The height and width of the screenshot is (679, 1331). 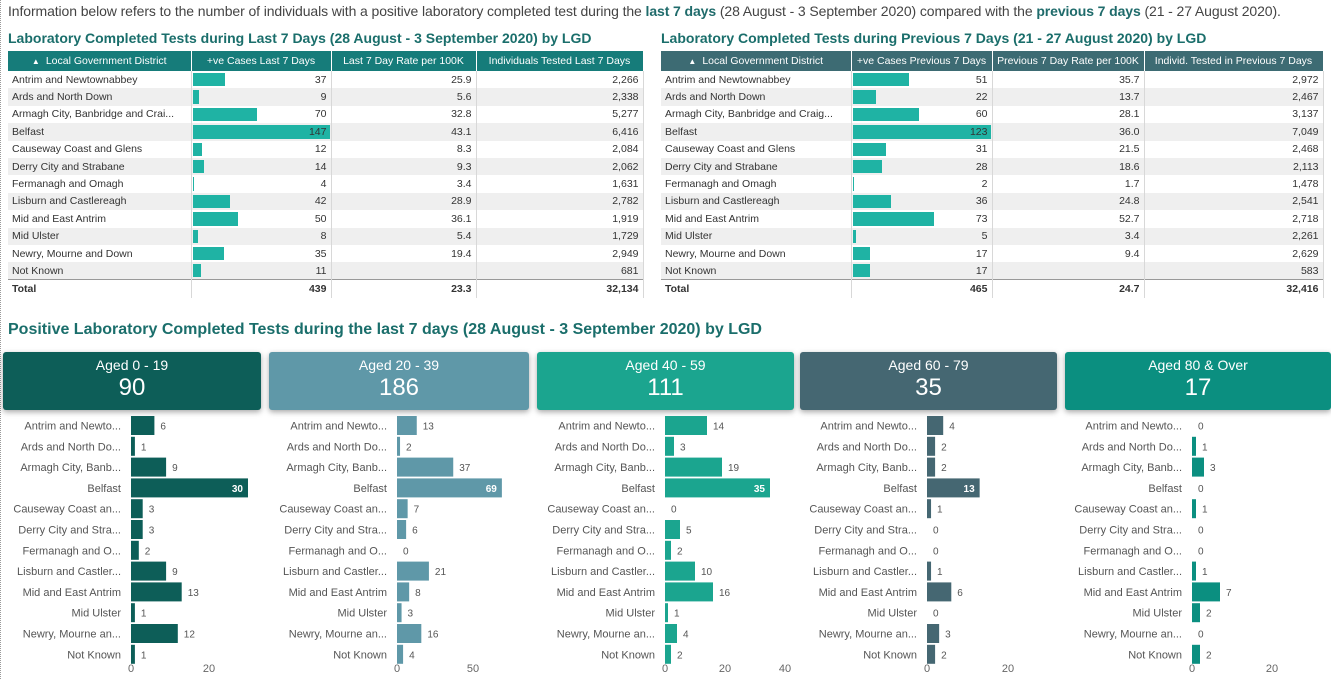 I want to click on table-row: Not Known 17 583, so click(x=992, y=271).